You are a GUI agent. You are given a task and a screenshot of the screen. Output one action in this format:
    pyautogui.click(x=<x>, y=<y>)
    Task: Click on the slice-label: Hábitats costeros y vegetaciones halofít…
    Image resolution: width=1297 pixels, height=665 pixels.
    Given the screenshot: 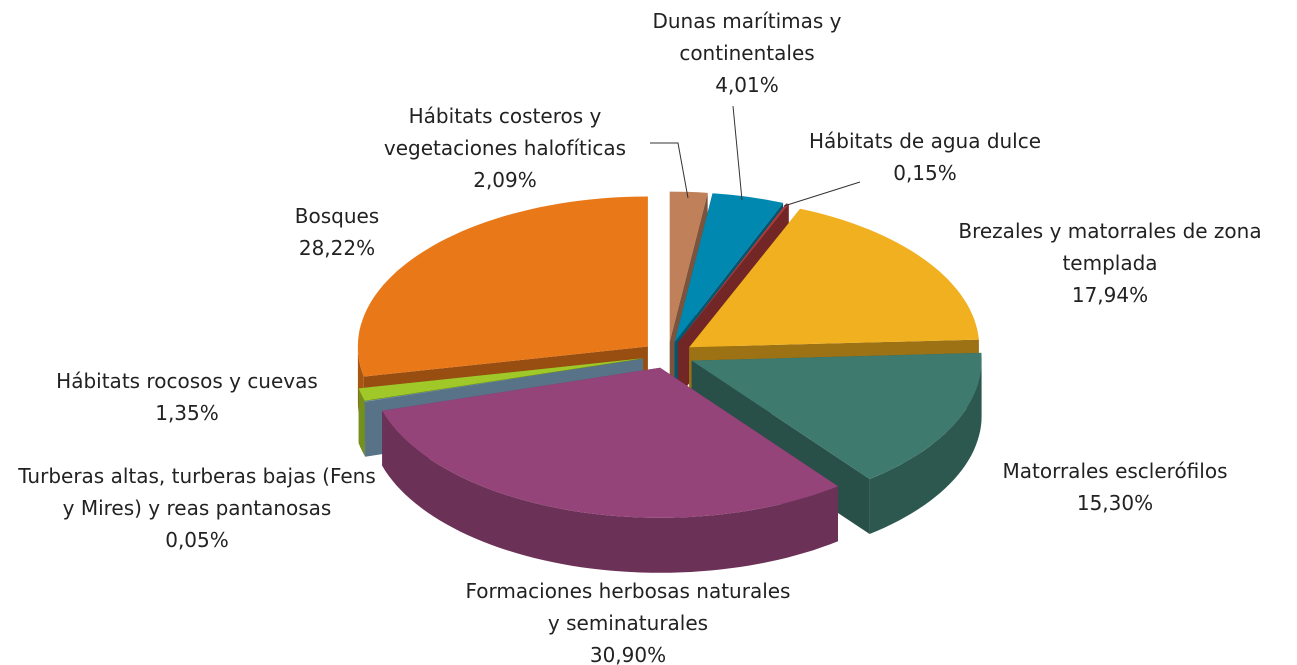 What is the action you would take?
    pyautogui.click(x=505, y=148)
    